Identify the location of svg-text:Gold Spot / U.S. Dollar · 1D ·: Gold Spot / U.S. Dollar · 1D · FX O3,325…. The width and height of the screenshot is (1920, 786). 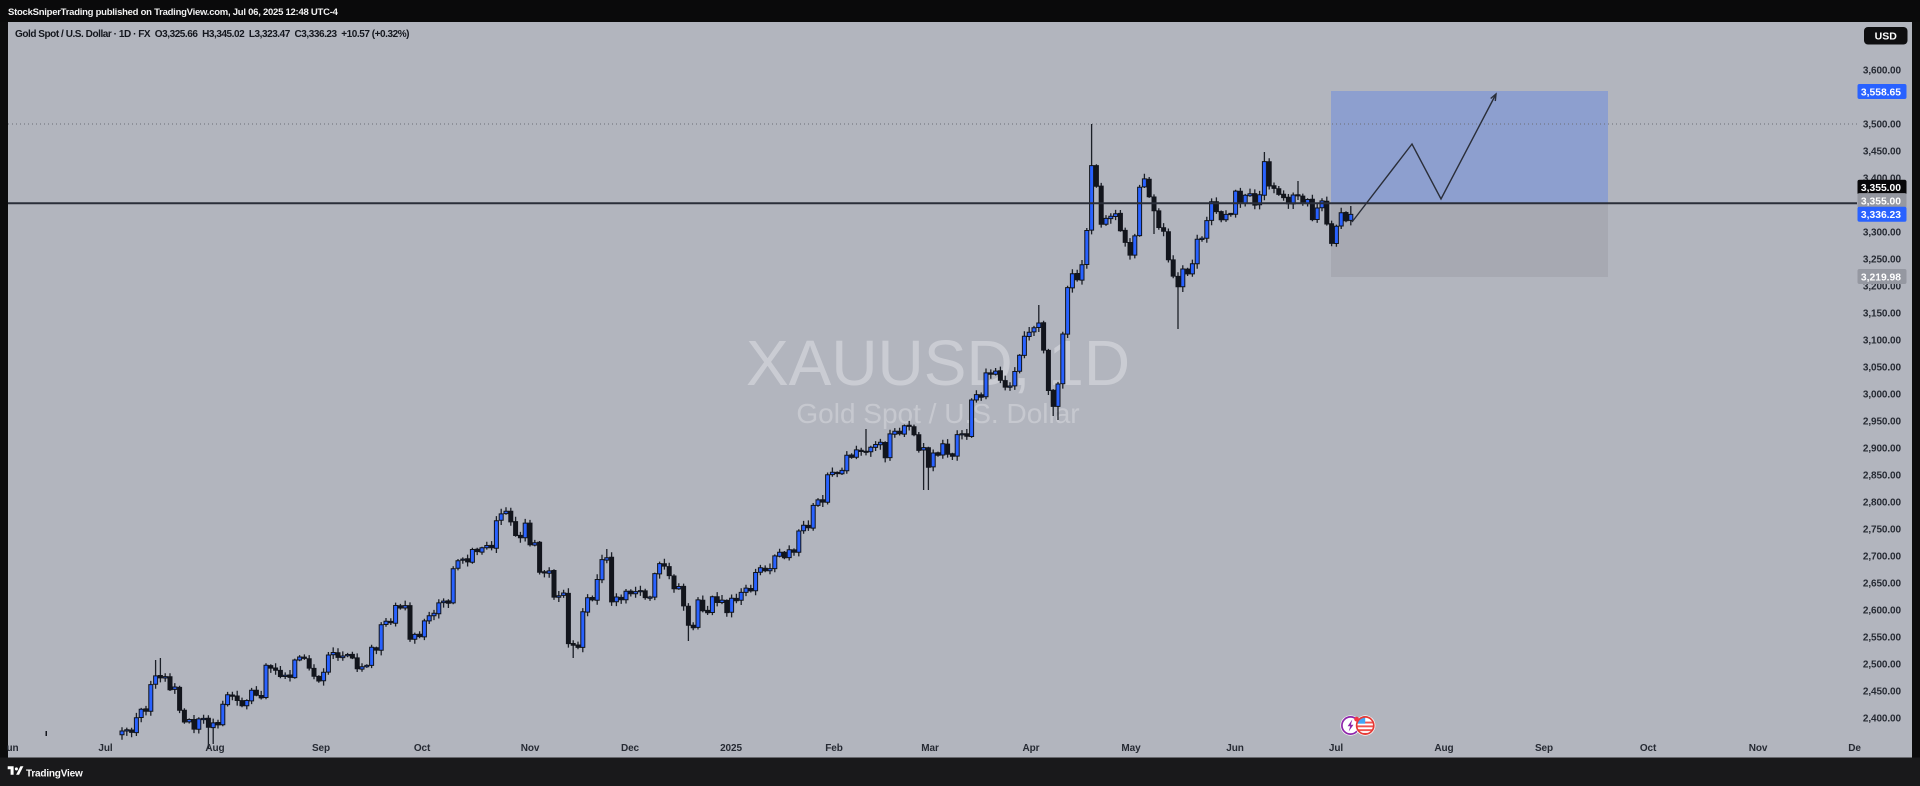
(212, 34).